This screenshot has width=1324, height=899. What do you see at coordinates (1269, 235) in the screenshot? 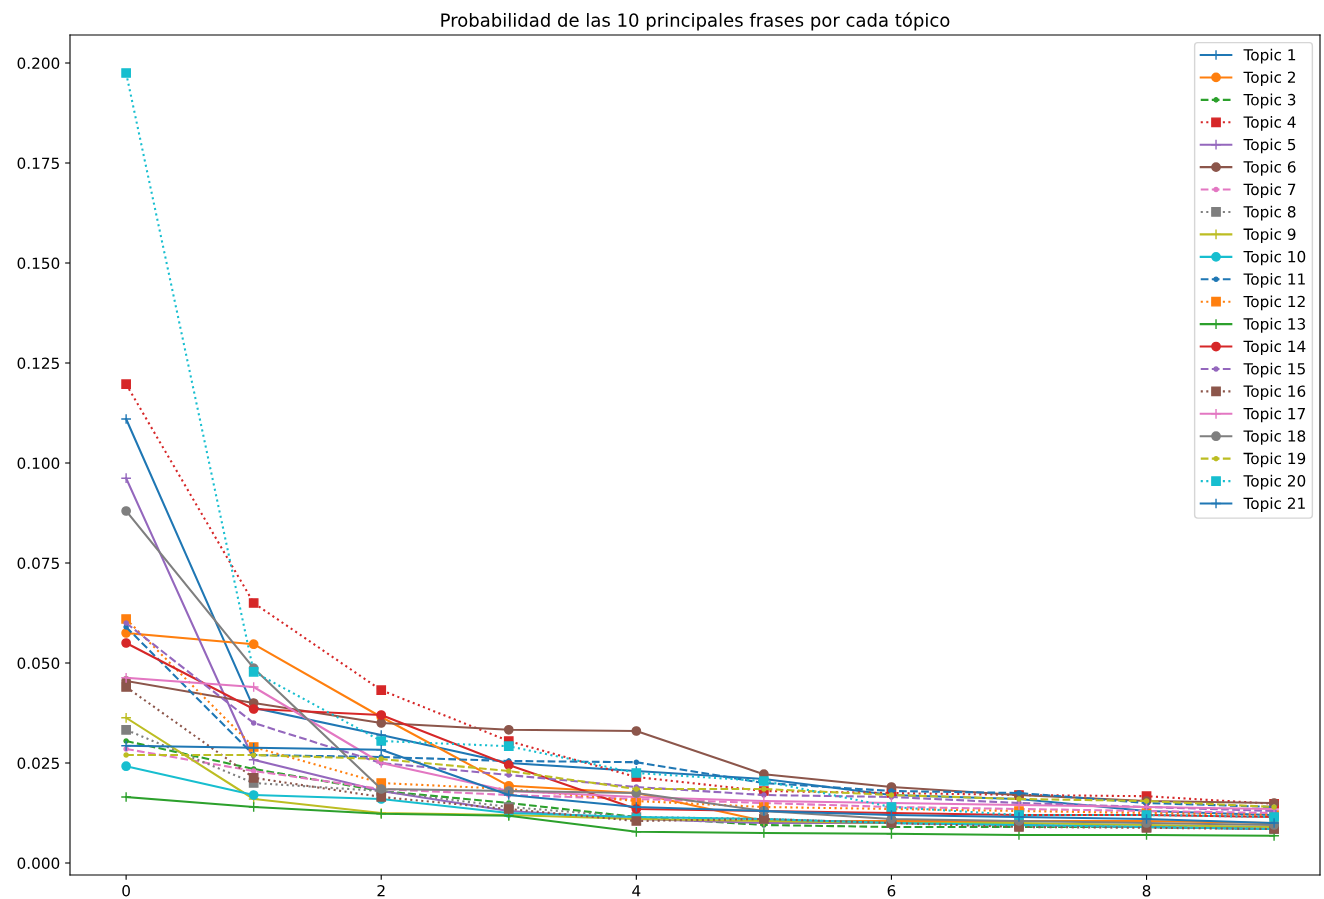
I see `legend-label: Topic 9` at bounding box center [1269, 235].